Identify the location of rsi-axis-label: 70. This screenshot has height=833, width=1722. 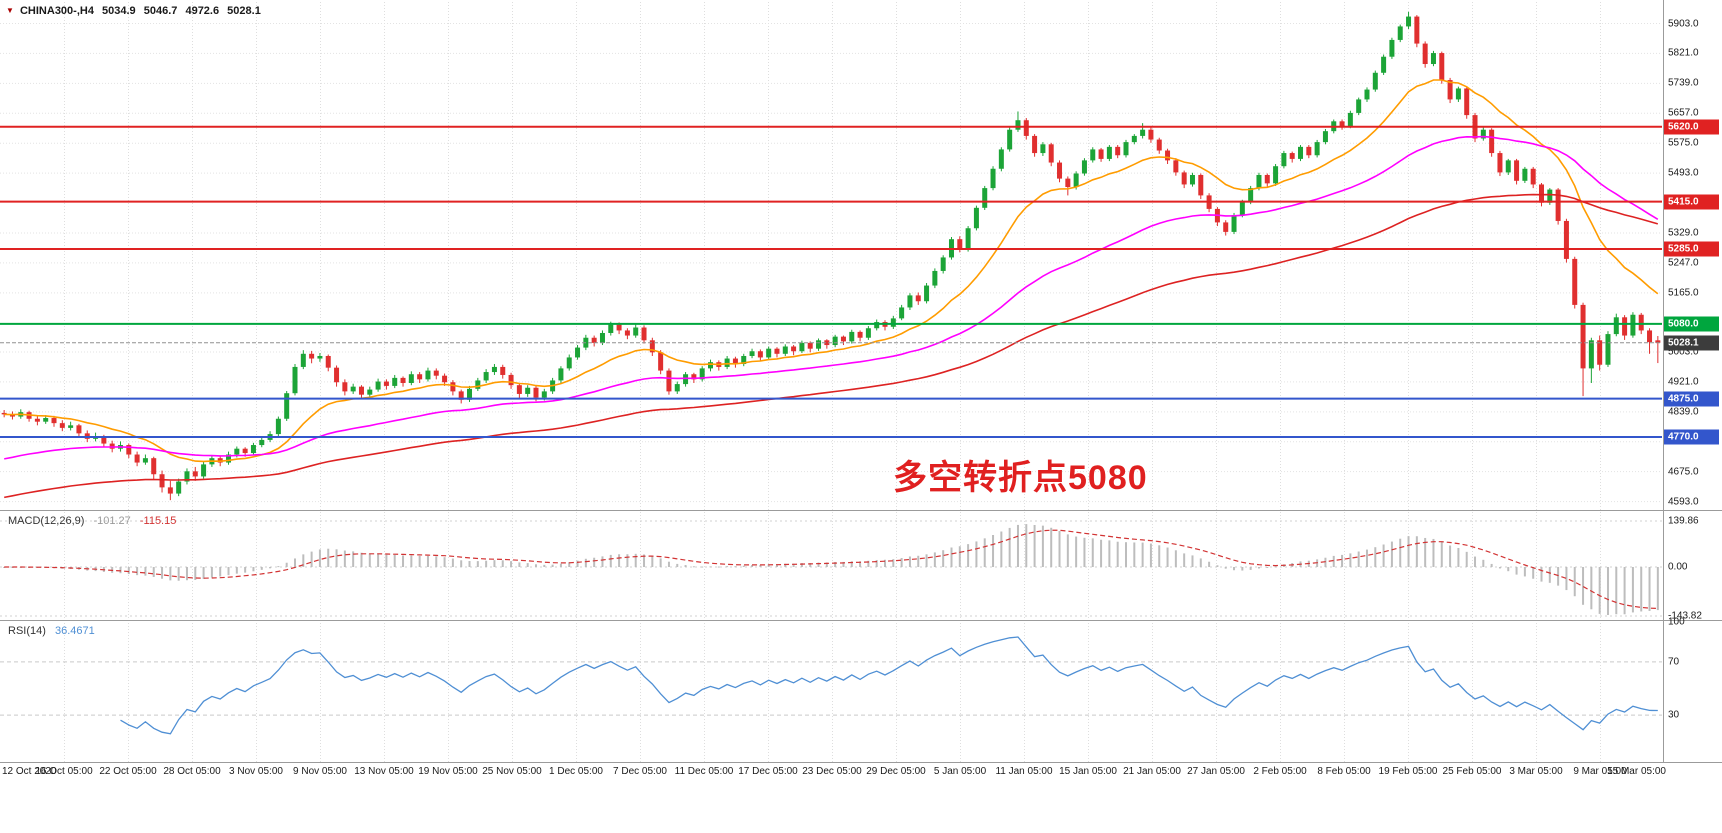
(1674, 662).